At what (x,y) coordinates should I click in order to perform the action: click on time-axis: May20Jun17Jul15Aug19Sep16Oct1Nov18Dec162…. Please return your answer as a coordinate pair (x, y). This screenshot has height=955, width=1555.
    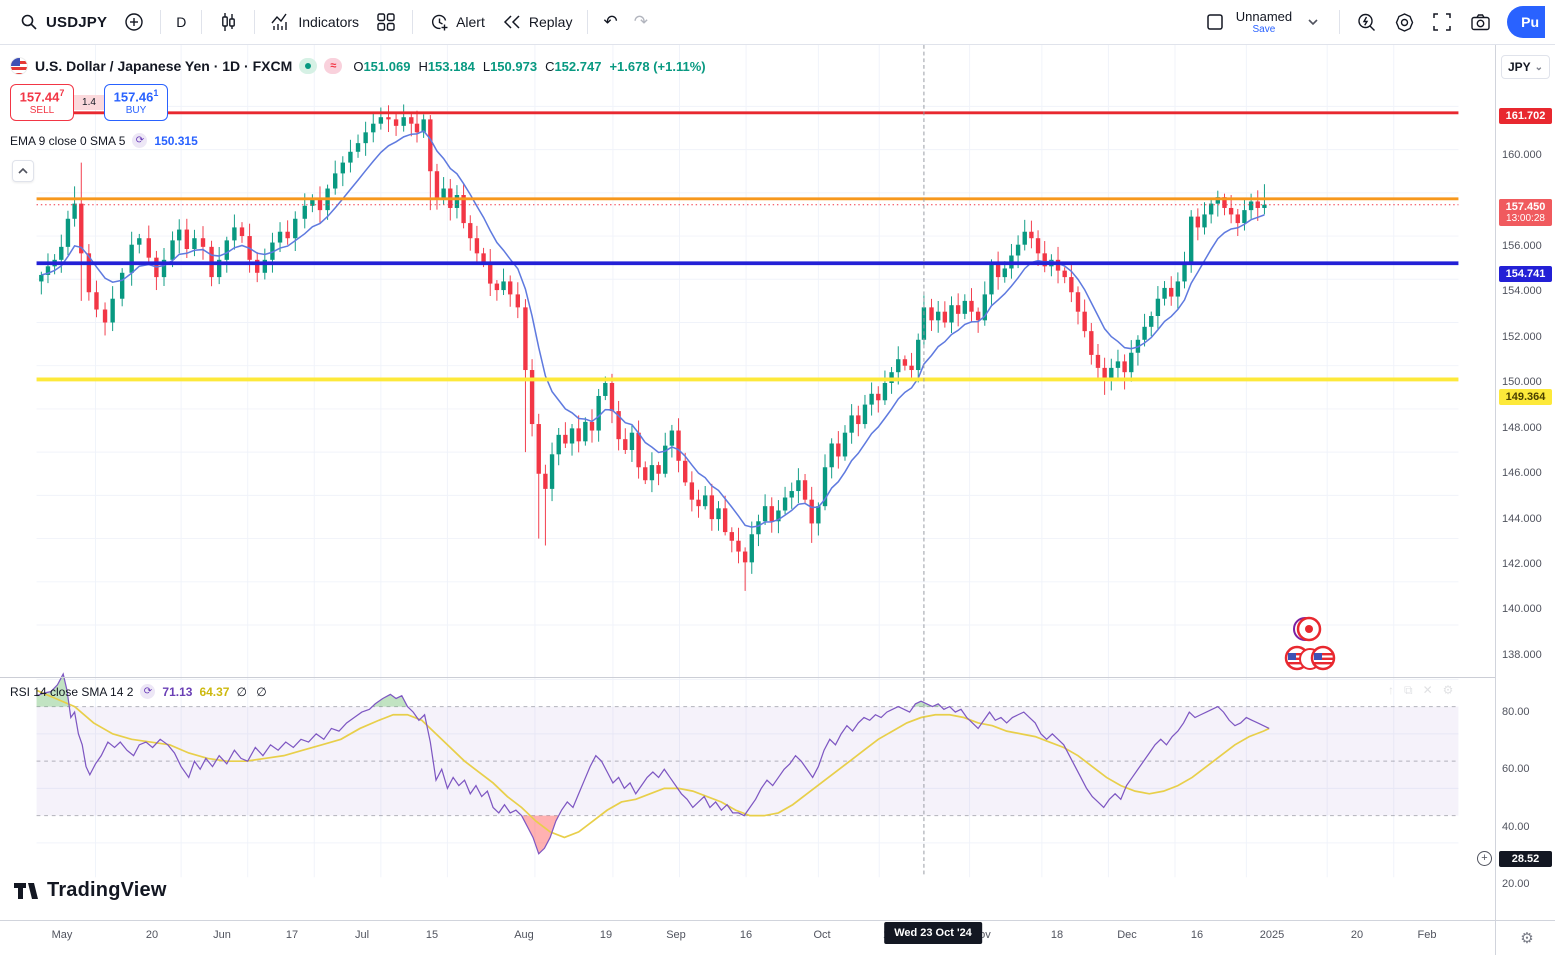
    Looking at the image, I should click on (747, 938).